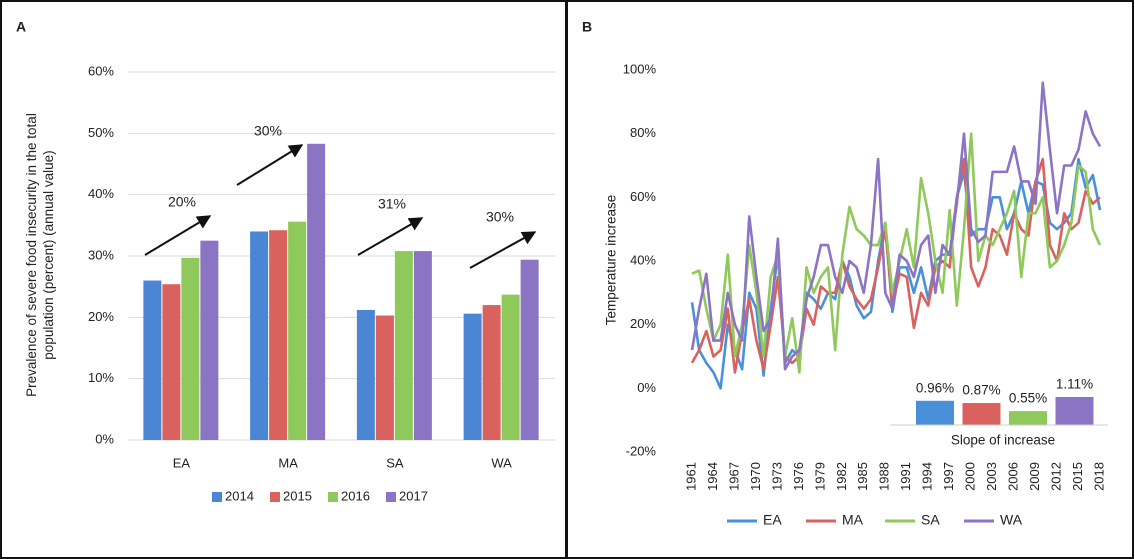  What do you see at coordinates (948, 476) in the screenshot?
I see `x-tick-label: 1997` at bounding box center [948, 476].